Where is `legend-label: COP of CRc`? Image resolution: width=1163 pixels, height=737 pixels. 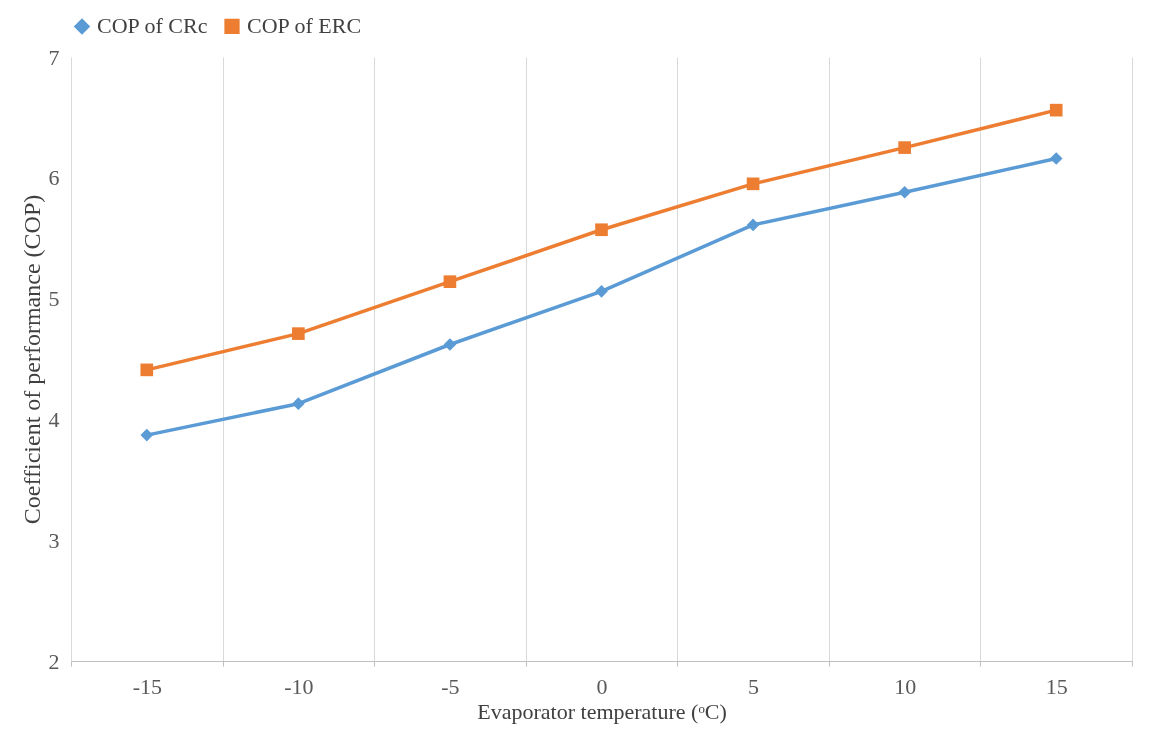
legend-label: COP of CRc is located at coordinates (152, 26).